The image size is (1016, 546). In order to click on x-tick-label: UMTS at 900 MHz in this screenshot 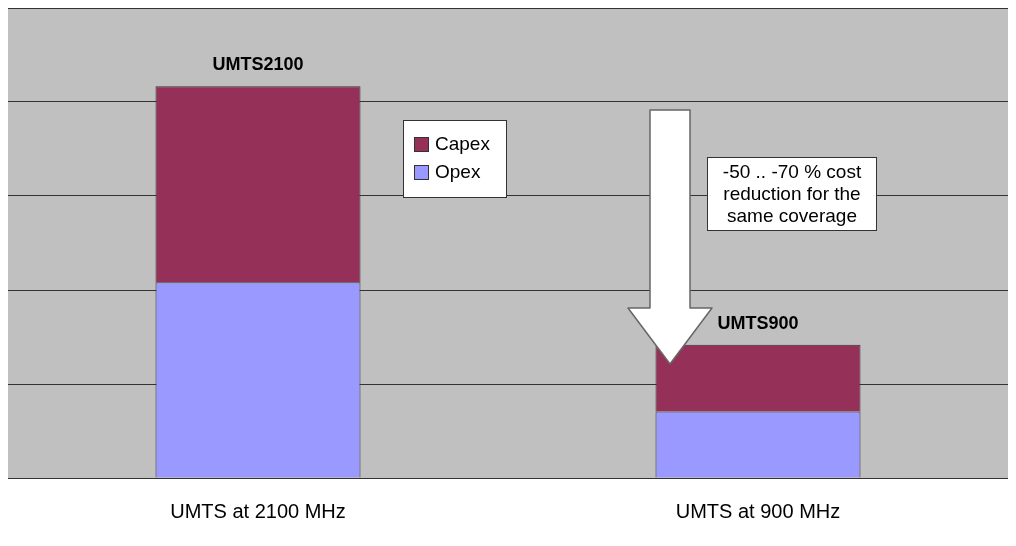, I will do `click(758, 510)`.